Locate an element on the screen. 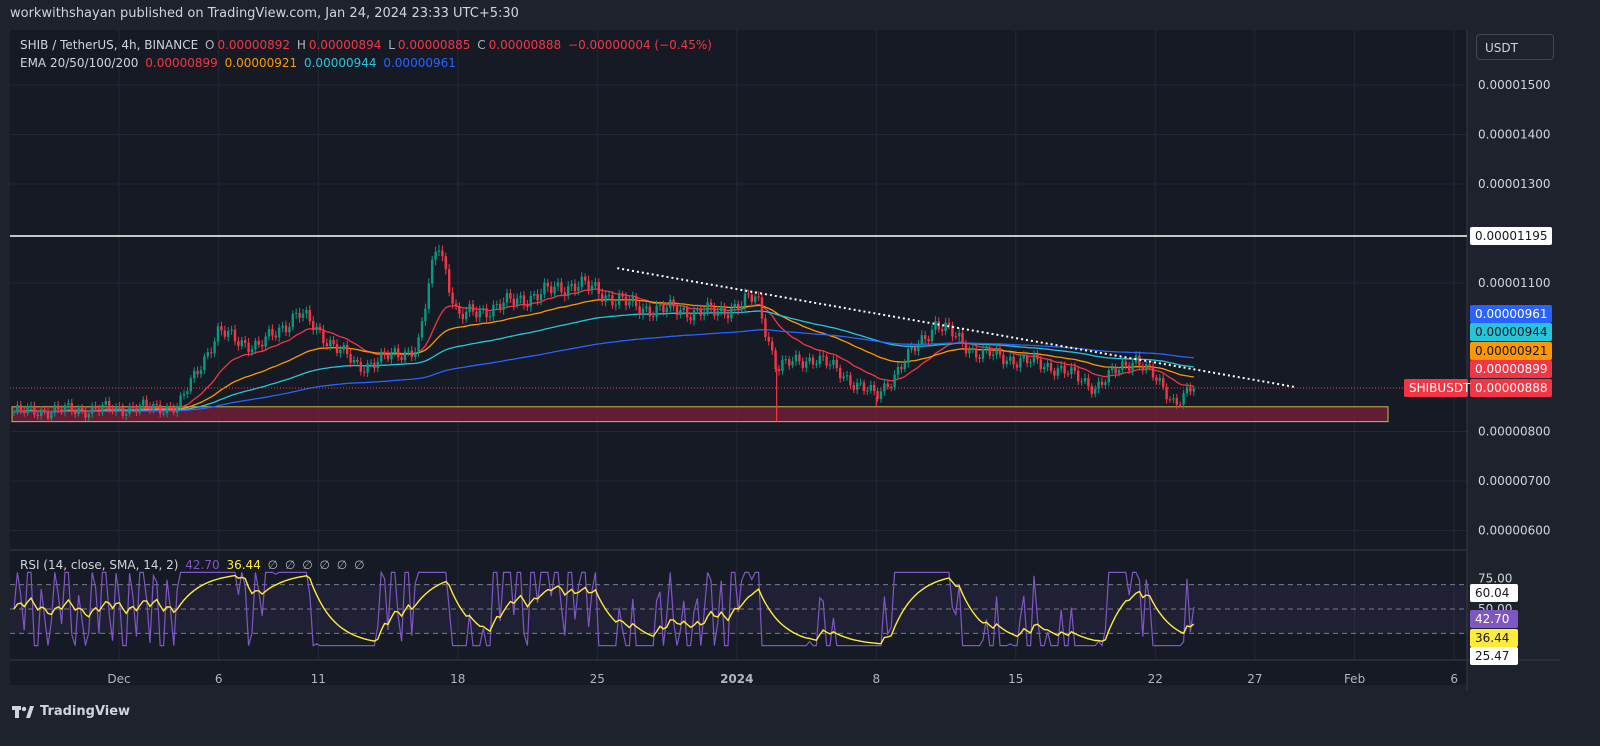 This screenshot has height=746, width=1600. resistance-price-badge: 0.00001195 is located at coordinates (1511, 236).